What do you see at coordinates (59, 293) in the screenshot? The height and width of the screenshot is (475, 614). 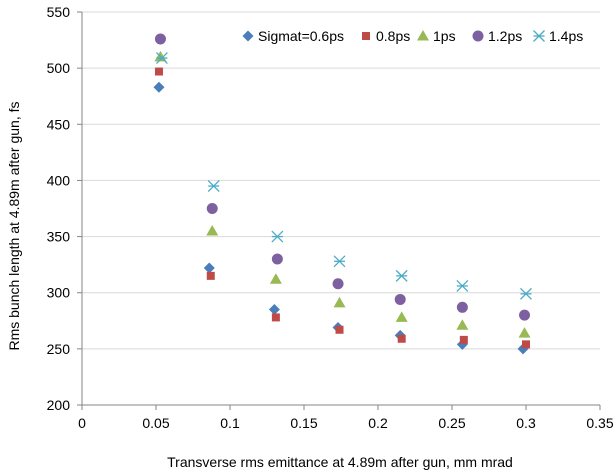 I see `y-tick-label: 300` at bounding box center [59, 293].